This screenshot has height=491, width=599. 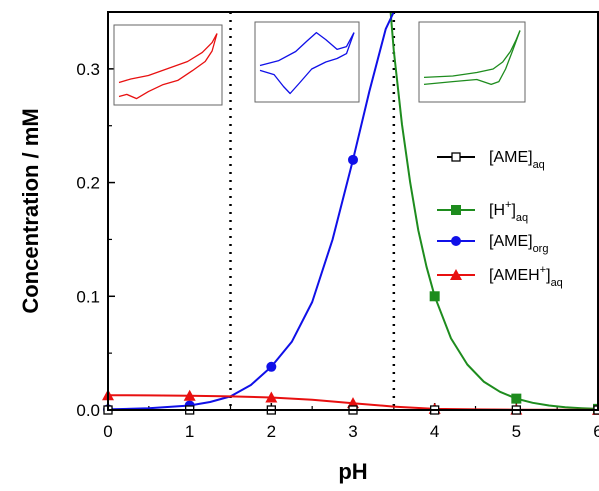 I want to click on legend-entry: [AMEH+]aq, so click(x=500, y=276).